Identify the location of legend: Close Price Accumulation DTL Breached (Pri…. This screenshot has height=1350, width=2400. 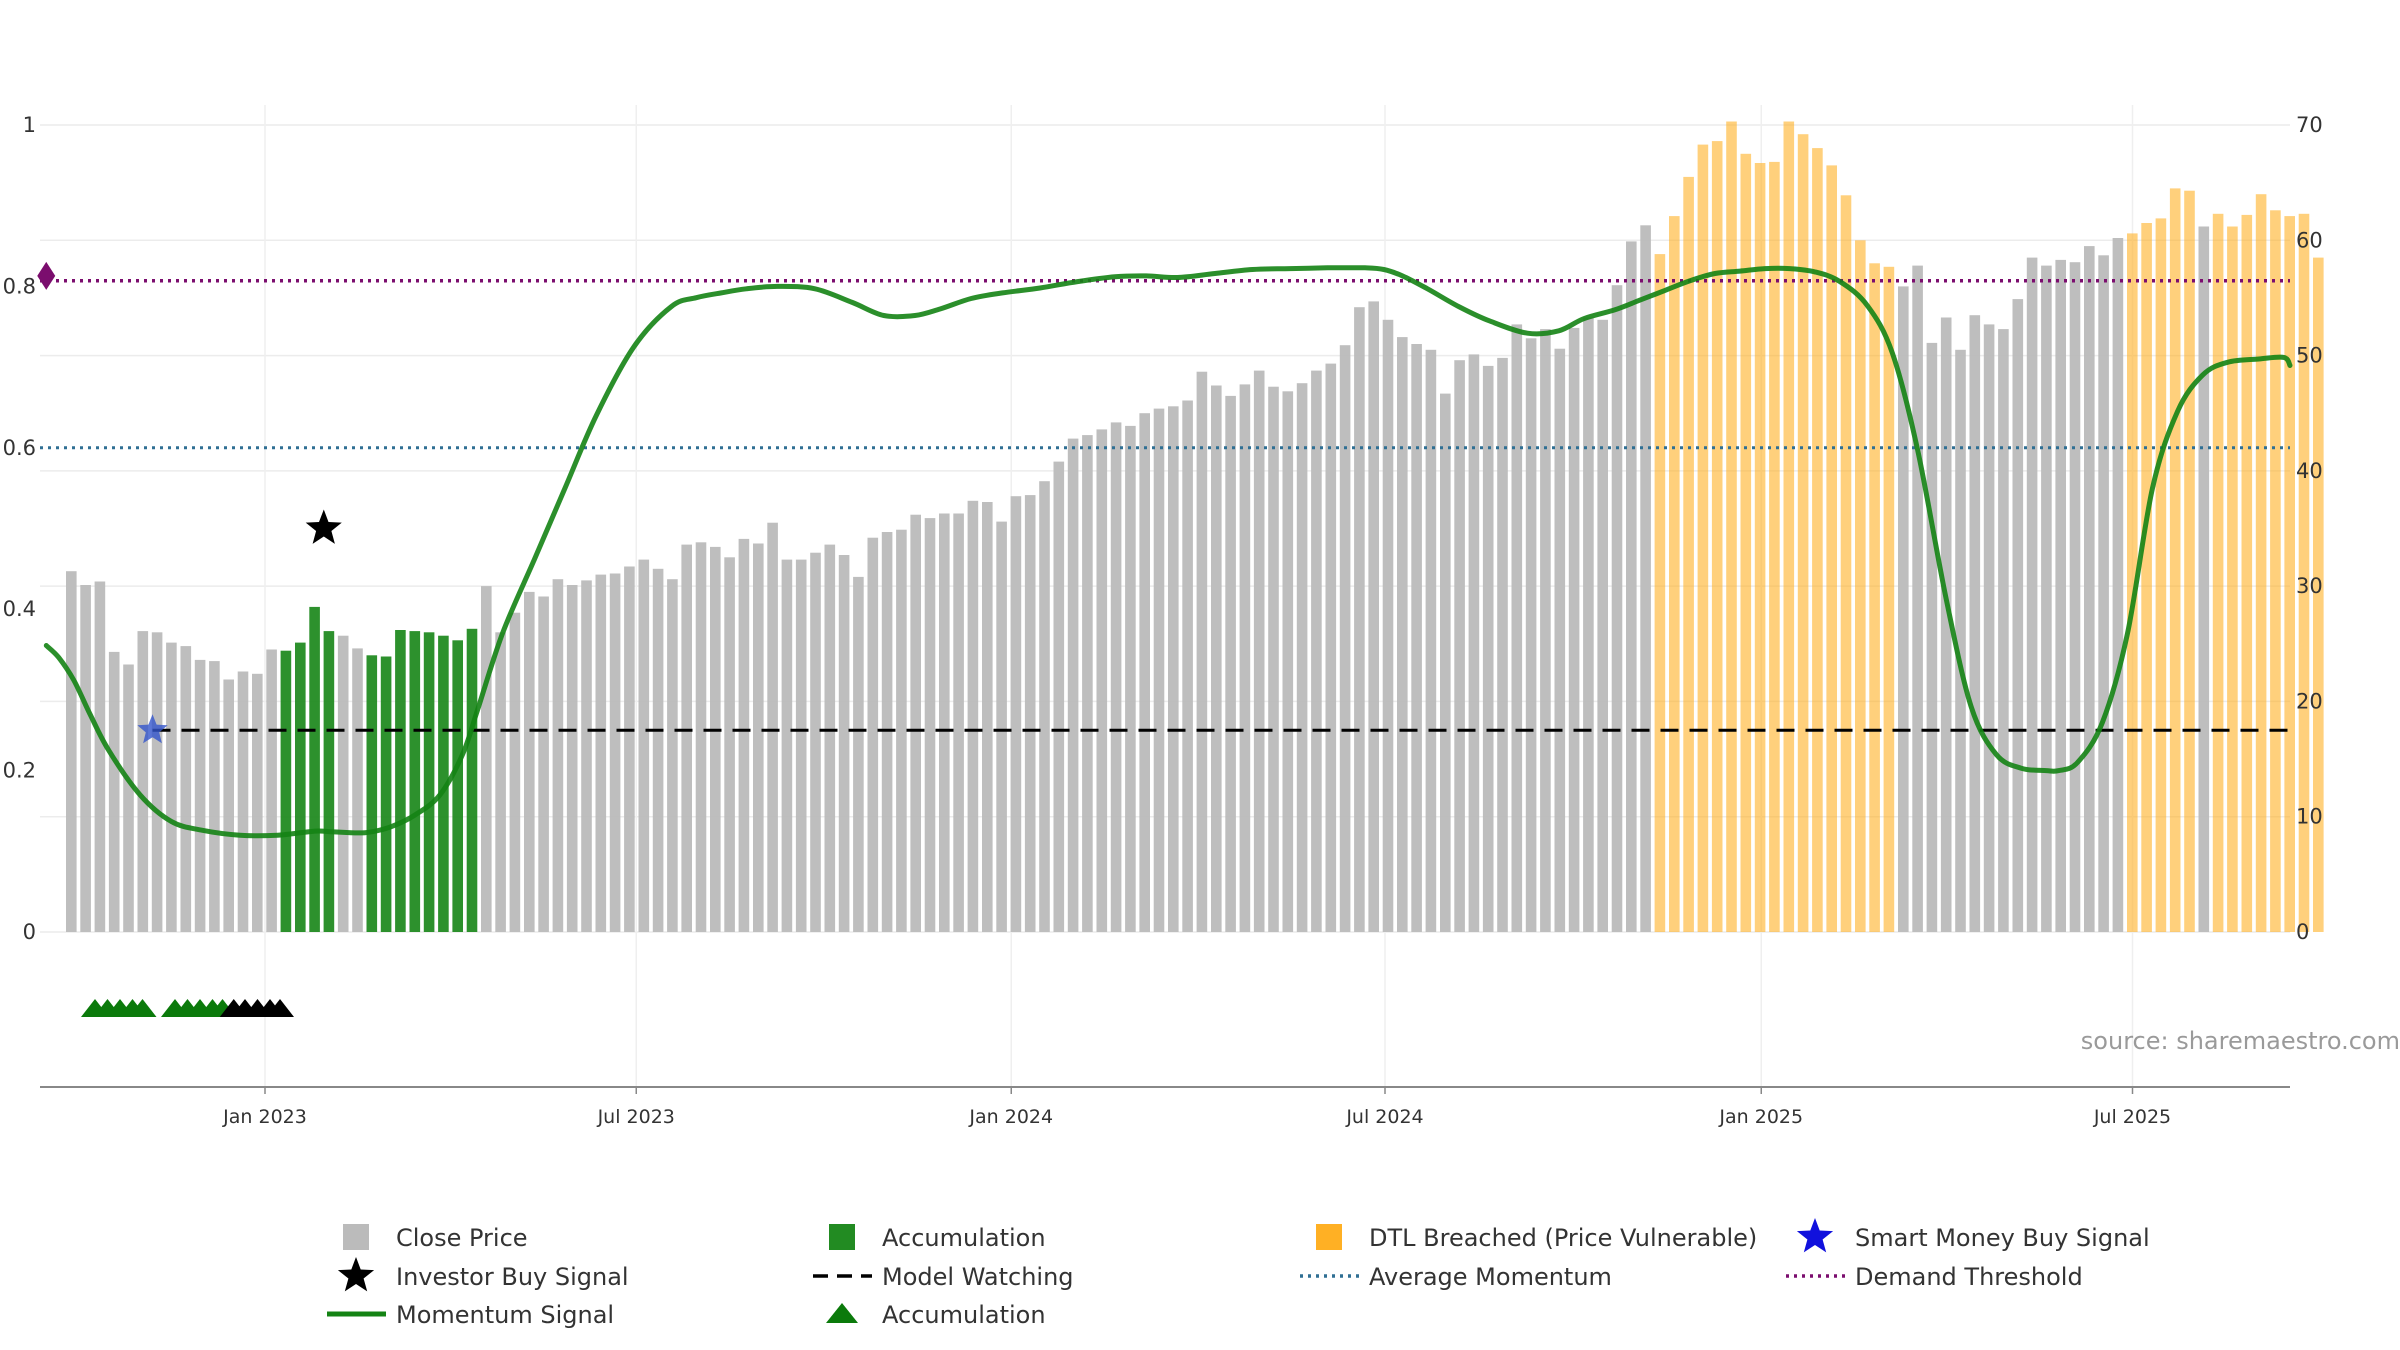
(1238, 1273).